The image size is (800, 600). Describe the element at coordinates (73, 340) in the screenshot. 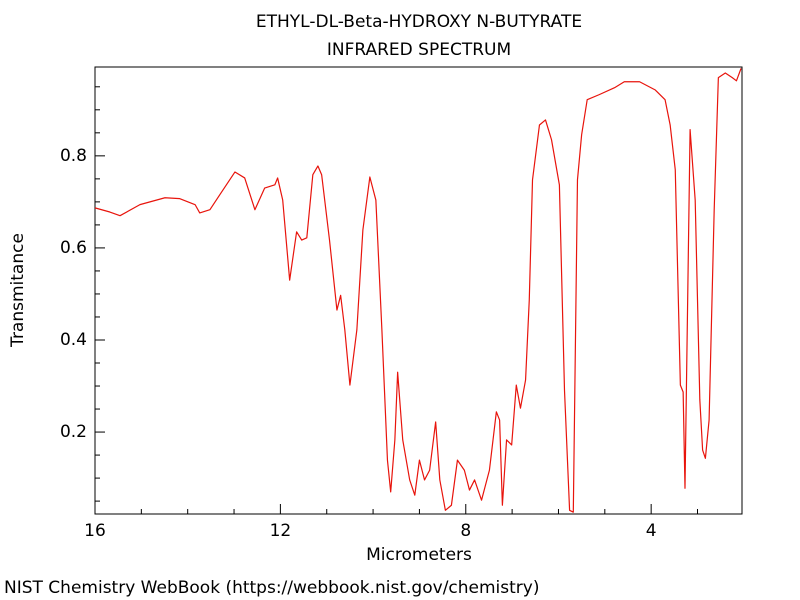

I see `y-tick-label: 0.4` at that location.